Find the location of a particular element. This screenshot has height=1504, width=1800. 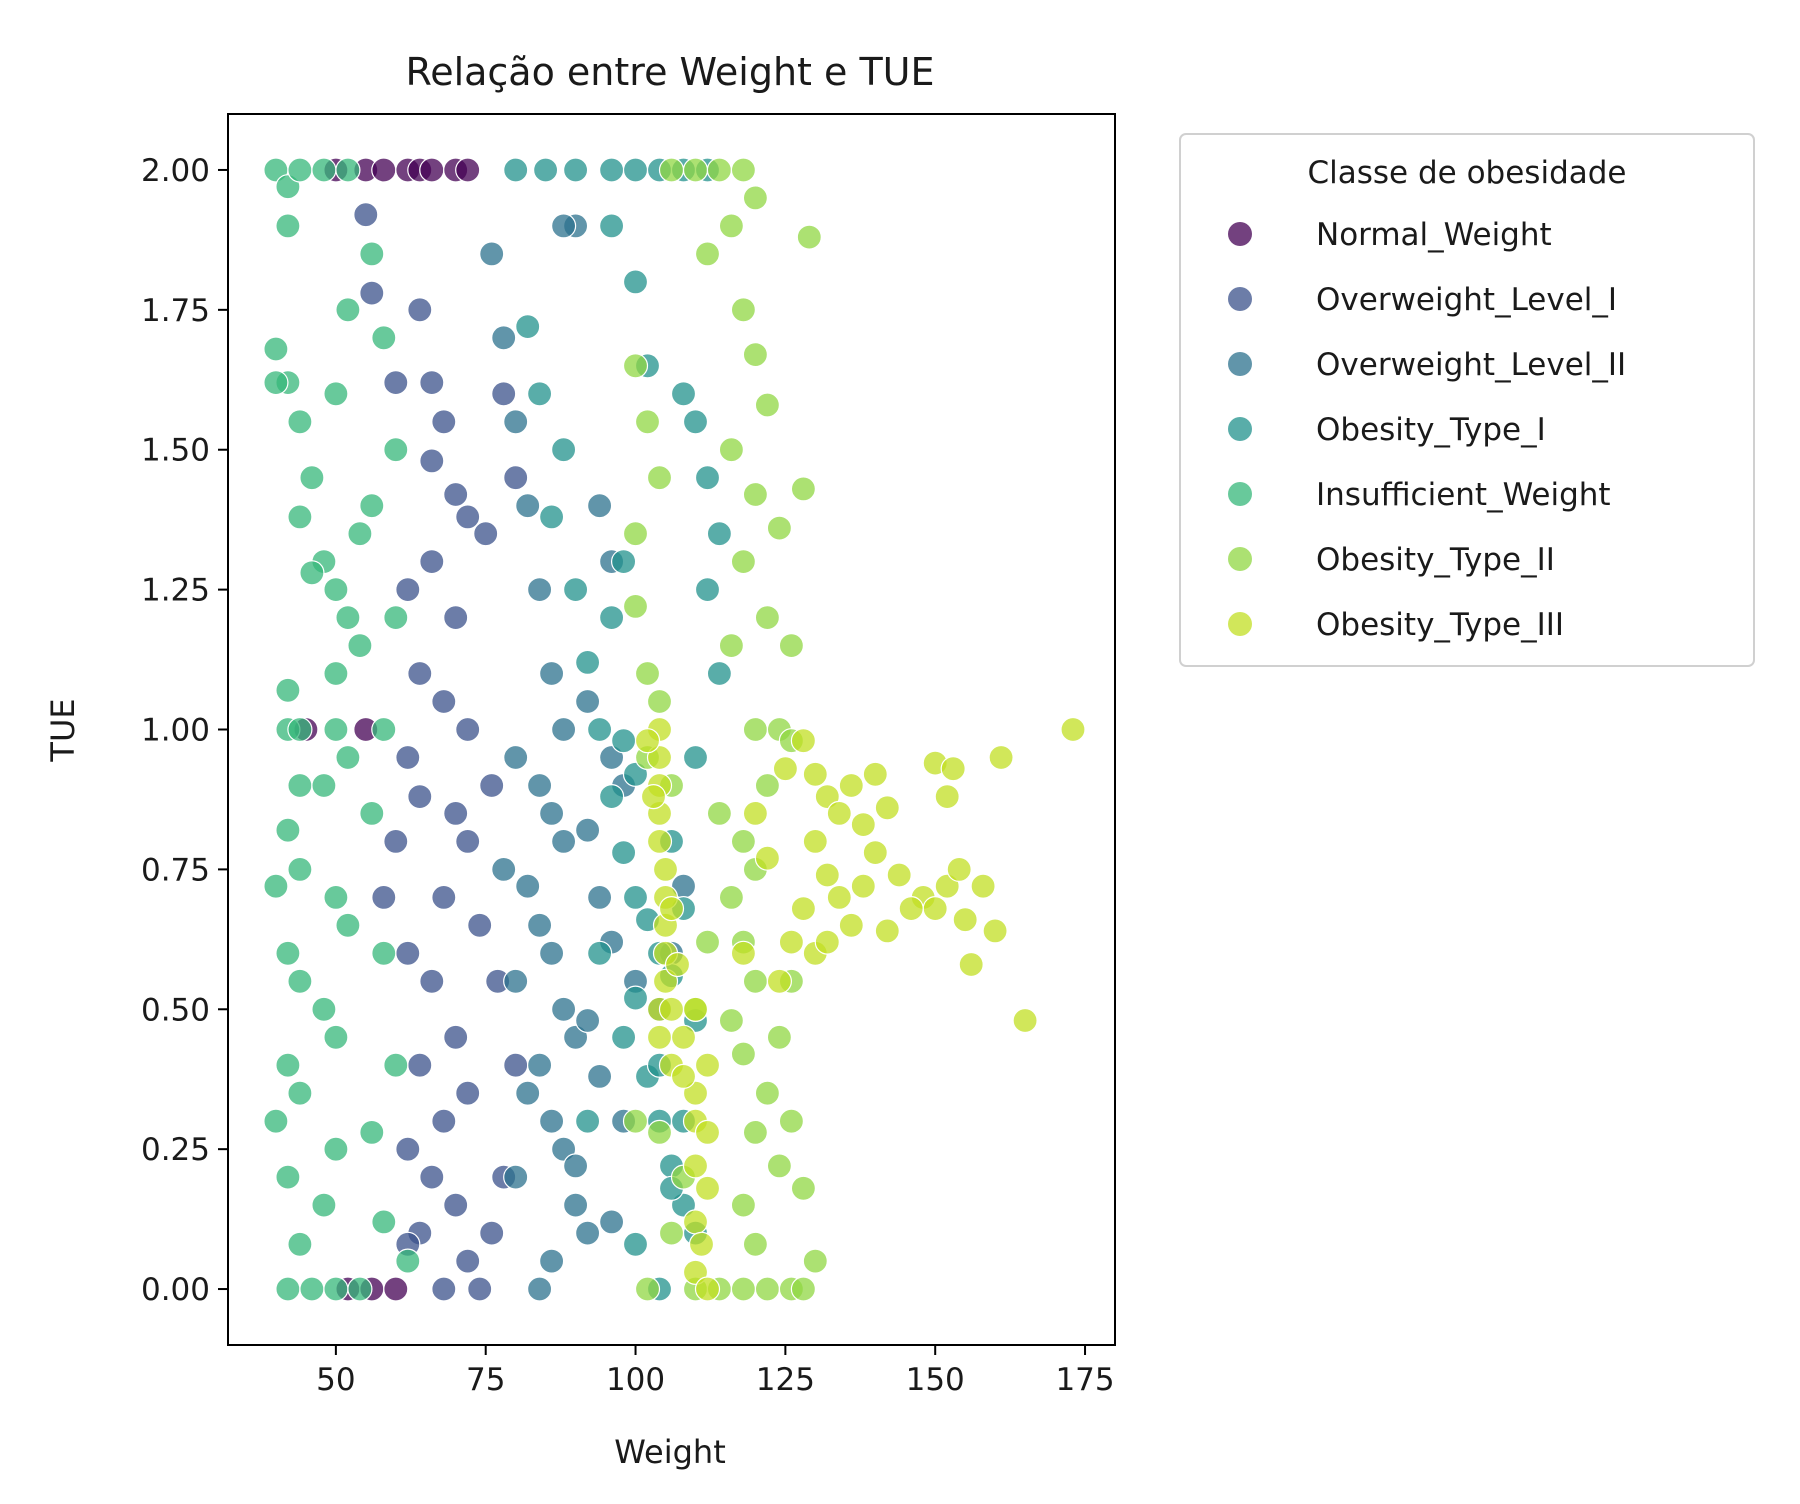

legend-marker-obesity-type-i is located at coordinates (1240, 429).